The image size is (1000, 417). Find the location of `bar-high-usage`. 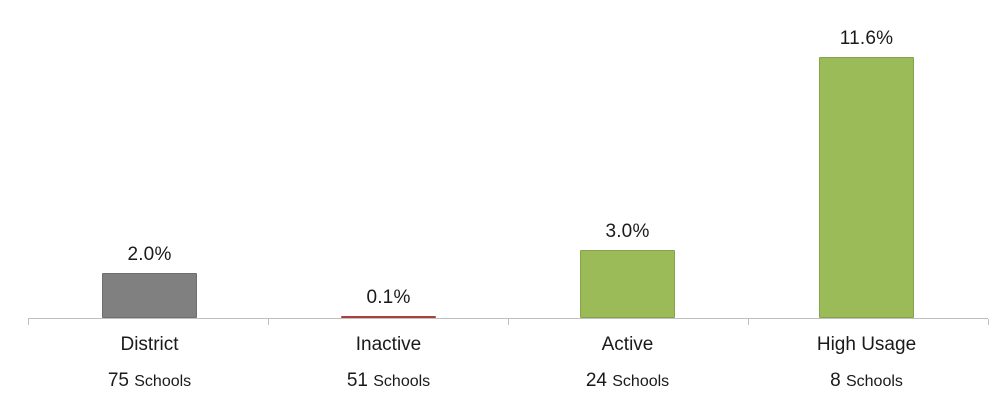

bar-high-usage is located at coordinates (866, 187).